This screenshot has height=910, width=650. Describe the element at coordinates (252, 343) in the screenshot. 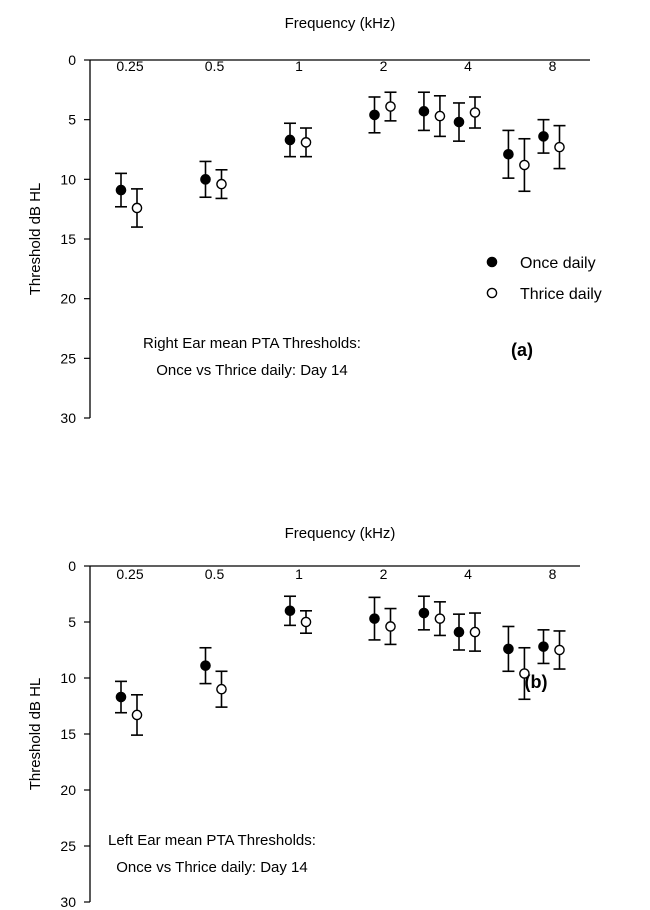

I see `annotation-line: Right Ear mean PTA Thresholds:` at that location.